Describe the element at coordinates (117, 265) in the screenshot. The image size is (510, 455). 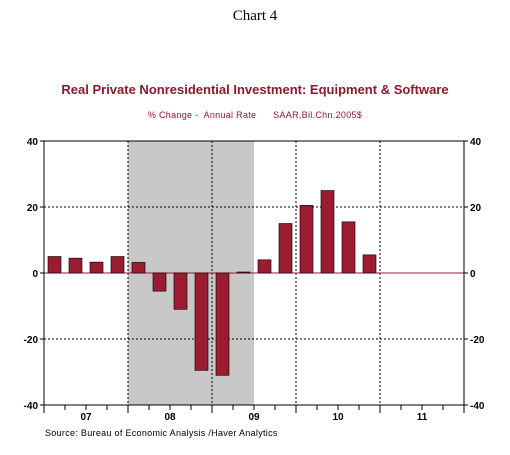
I see `bar-2007Q4` at that location.